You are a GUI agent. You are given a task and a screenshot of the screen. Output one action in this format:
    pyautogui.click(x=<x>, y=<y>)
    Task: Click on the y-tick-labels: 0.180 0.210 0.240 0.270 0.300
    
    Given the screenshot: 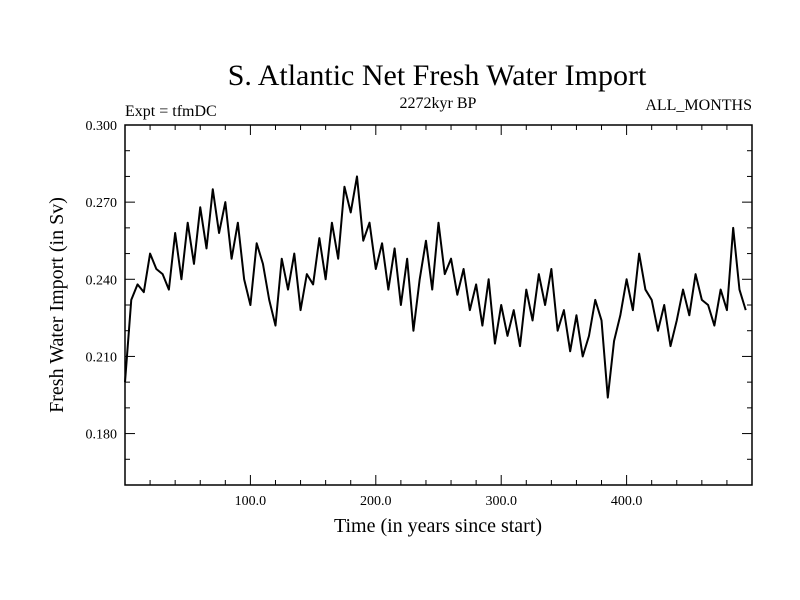 What is the action you would take?
    pyautogui.click(x=102, y=281)
    